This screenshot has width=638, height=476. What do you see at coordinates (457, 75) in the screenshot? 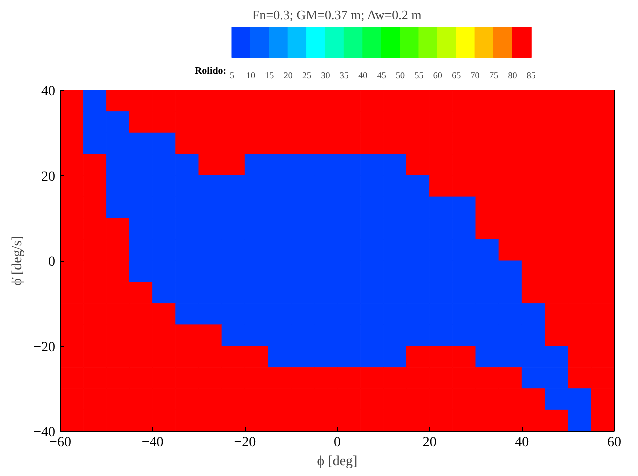
I see `color-bar-label: 65` at bounding box center [457, 75].